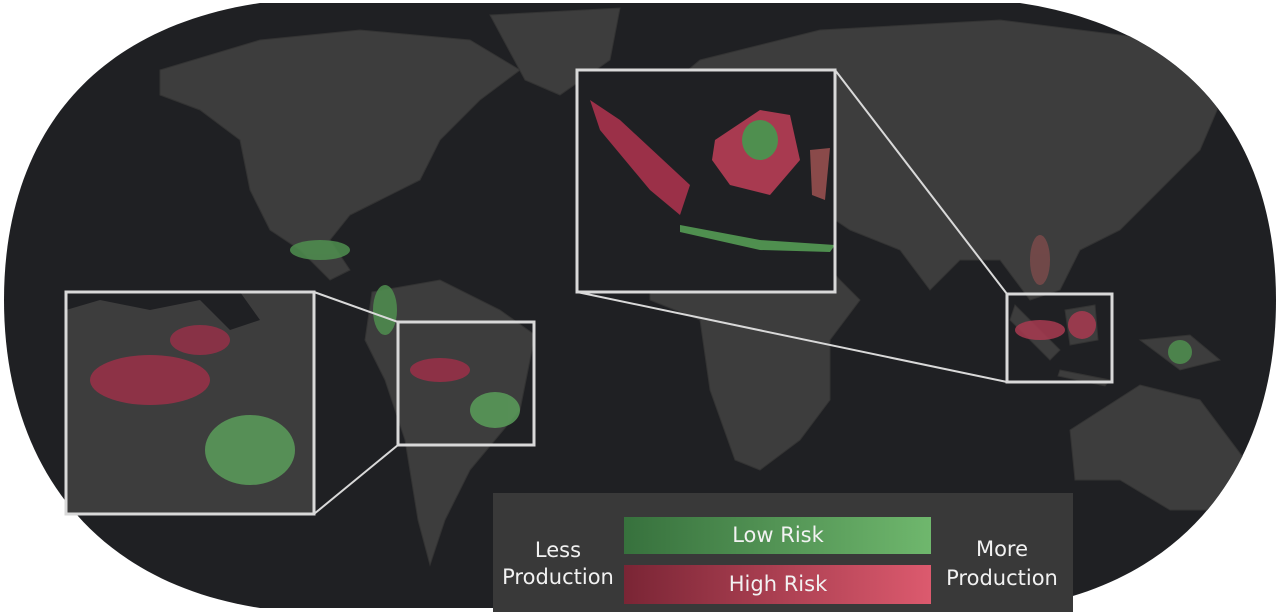 The image size is (1280, 612). I want to click on sulawesi, so click(820, 174).